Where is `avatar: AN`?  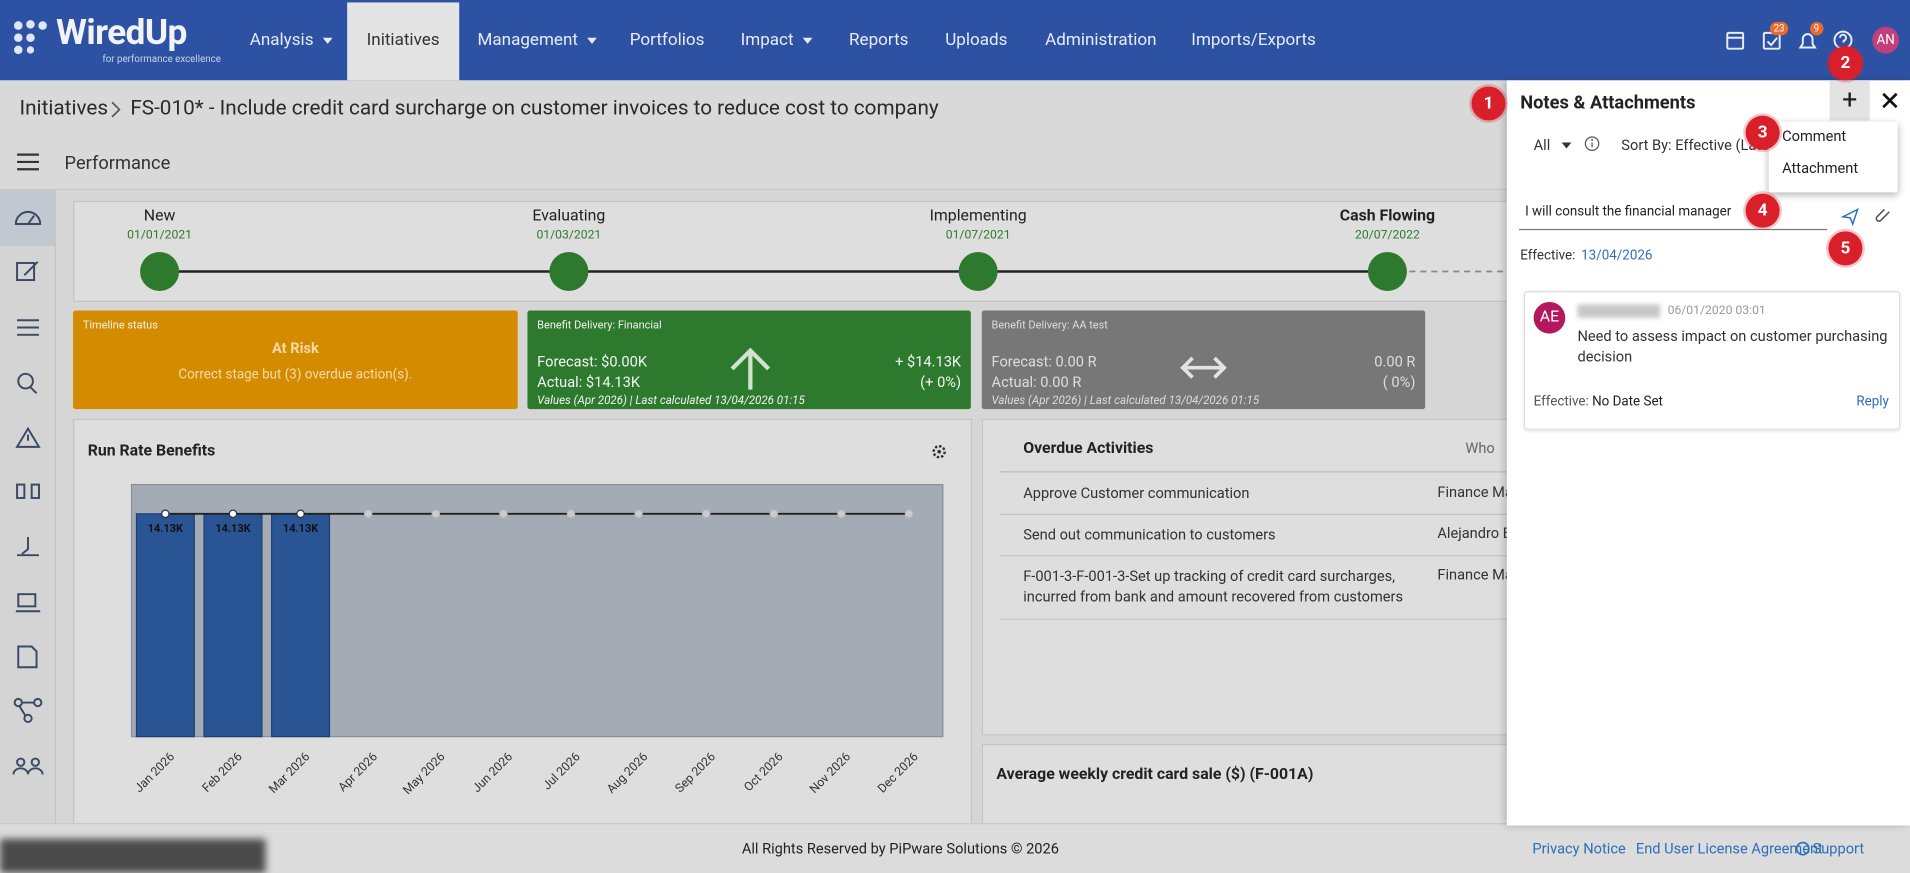 avatar: AN is located at coordinates (1886, 40).